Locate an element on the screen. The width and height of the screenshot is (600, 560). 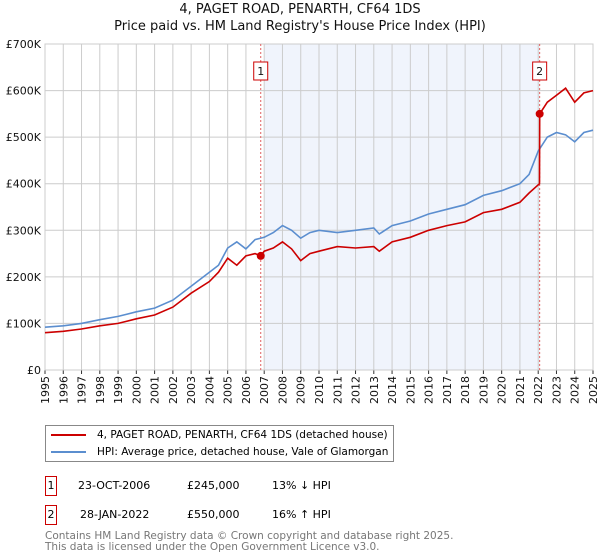
y-tick-label: £600K is located at coordinates (24, 91).